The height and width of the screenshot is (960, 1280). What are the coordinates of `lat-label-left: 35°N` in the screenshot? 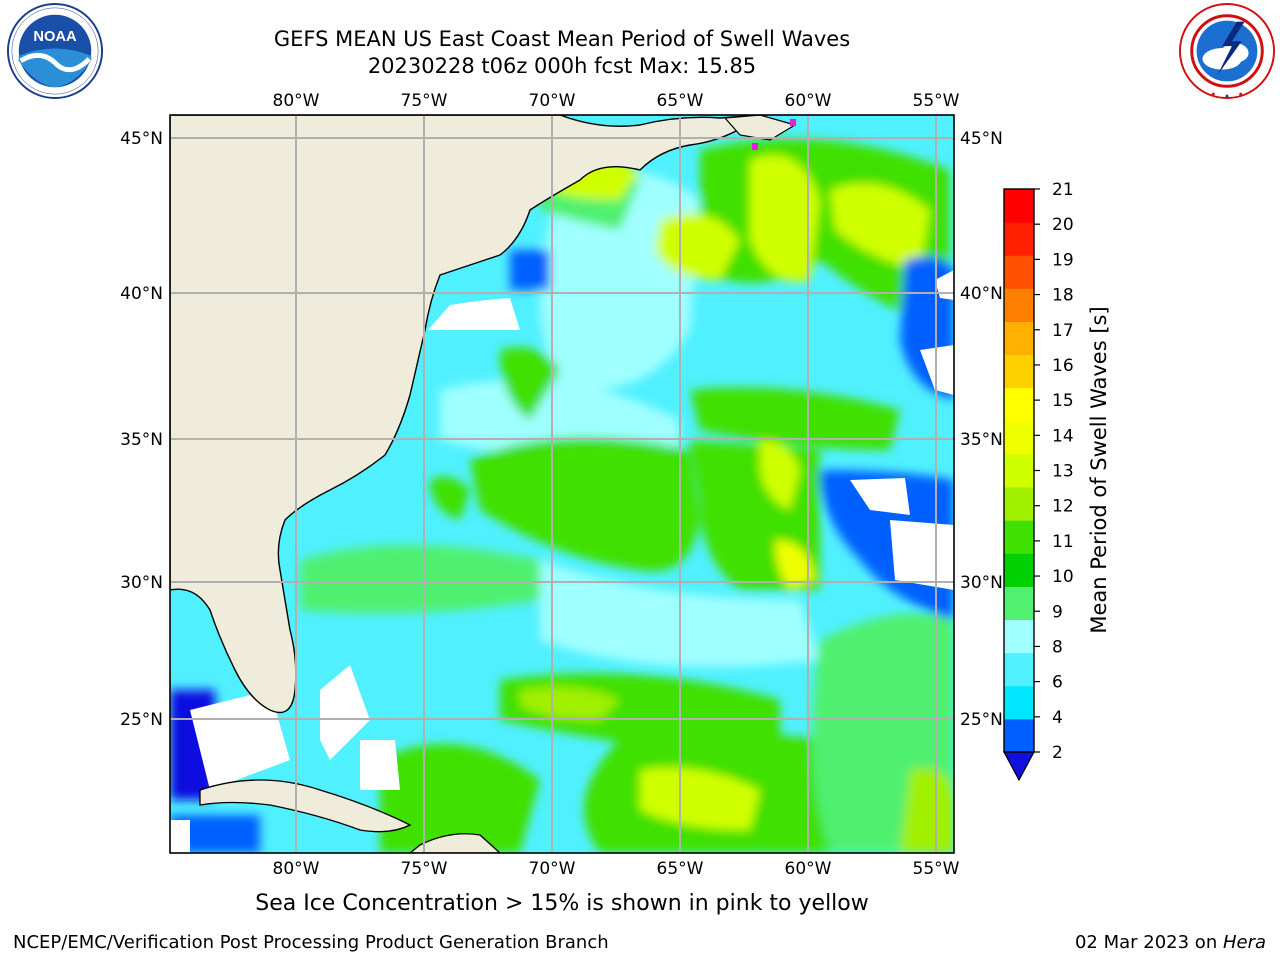 It's located at (141, 440).